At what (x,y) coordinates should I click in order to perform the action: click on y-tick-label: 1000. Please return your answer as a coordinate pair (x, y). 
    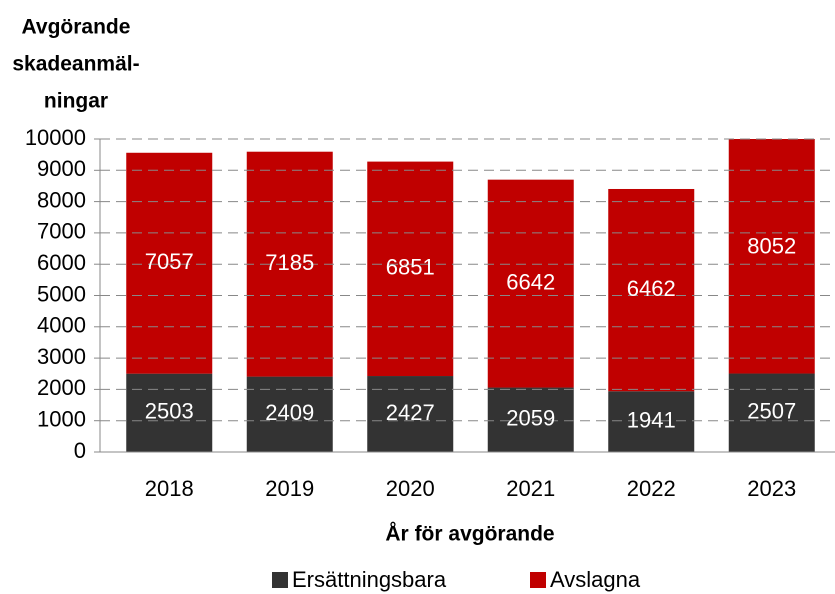
    Looking at the image, I should click on (61, 419).